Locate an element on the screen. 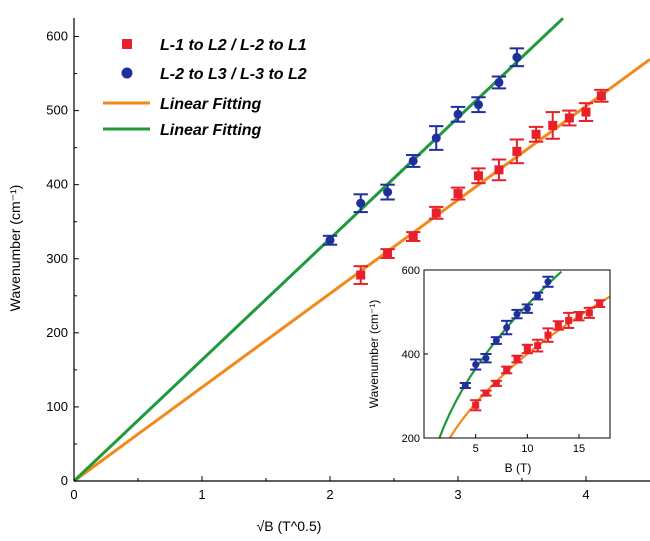 This screenshot has width=650, height=541. legend-label-4: Linear Fitting is located at coordinates (211, 130).